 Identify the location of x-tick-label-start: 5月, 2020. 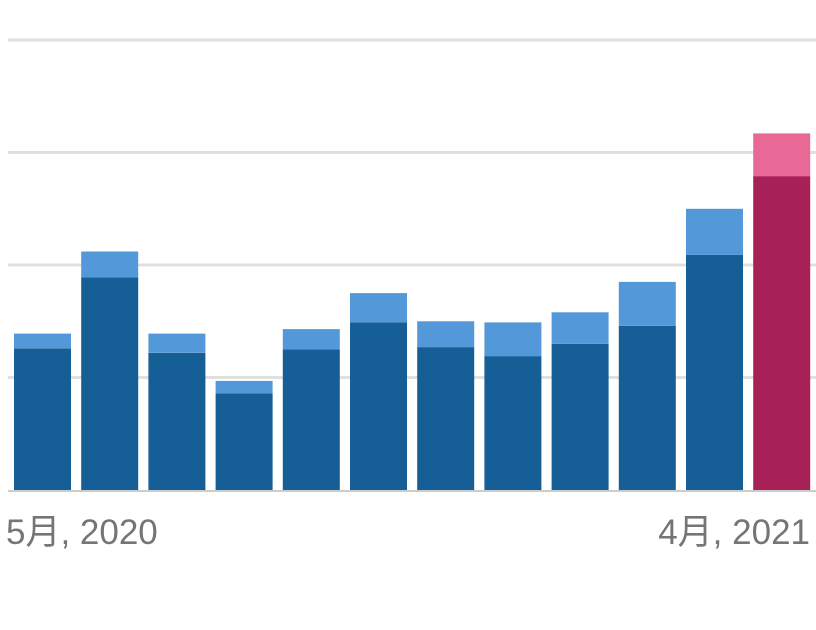
(82, 532).